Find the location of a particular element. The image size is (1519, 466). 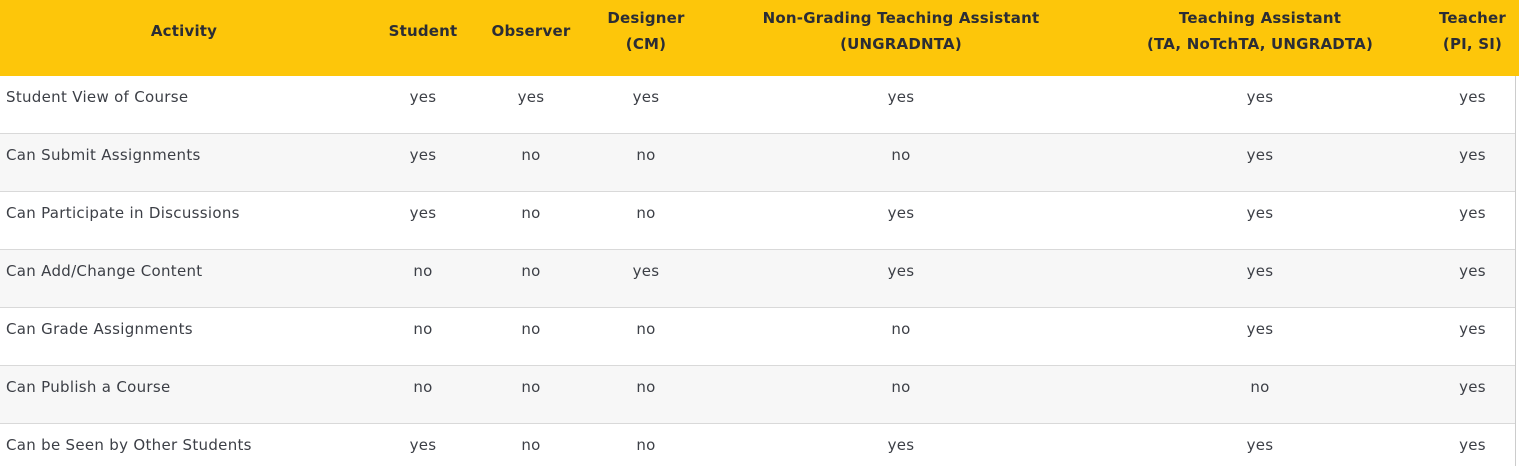

activity-cell: Can Publish a Course is located at coordinates (88, 387).